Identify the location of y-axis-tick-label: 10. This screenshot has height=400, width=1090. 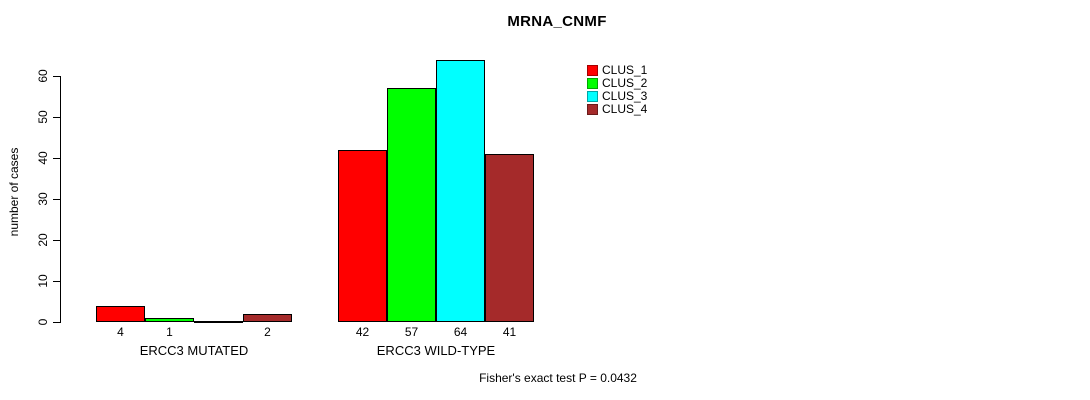
(43, 281).